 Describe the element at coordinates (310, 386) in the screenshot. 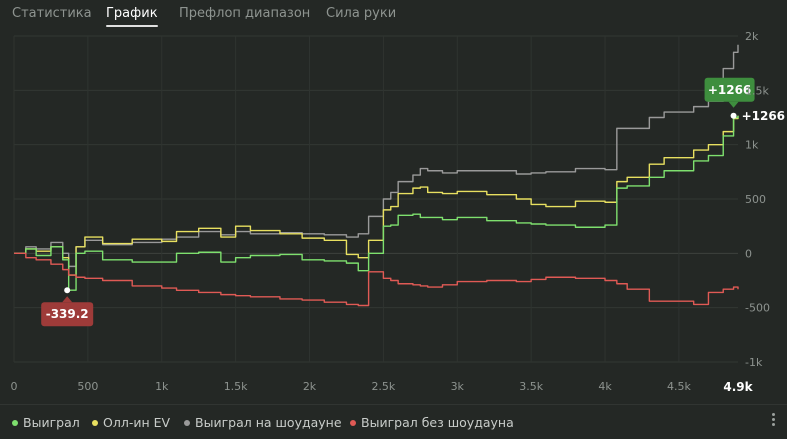

I see `x-tick-label: 2k` at that location.